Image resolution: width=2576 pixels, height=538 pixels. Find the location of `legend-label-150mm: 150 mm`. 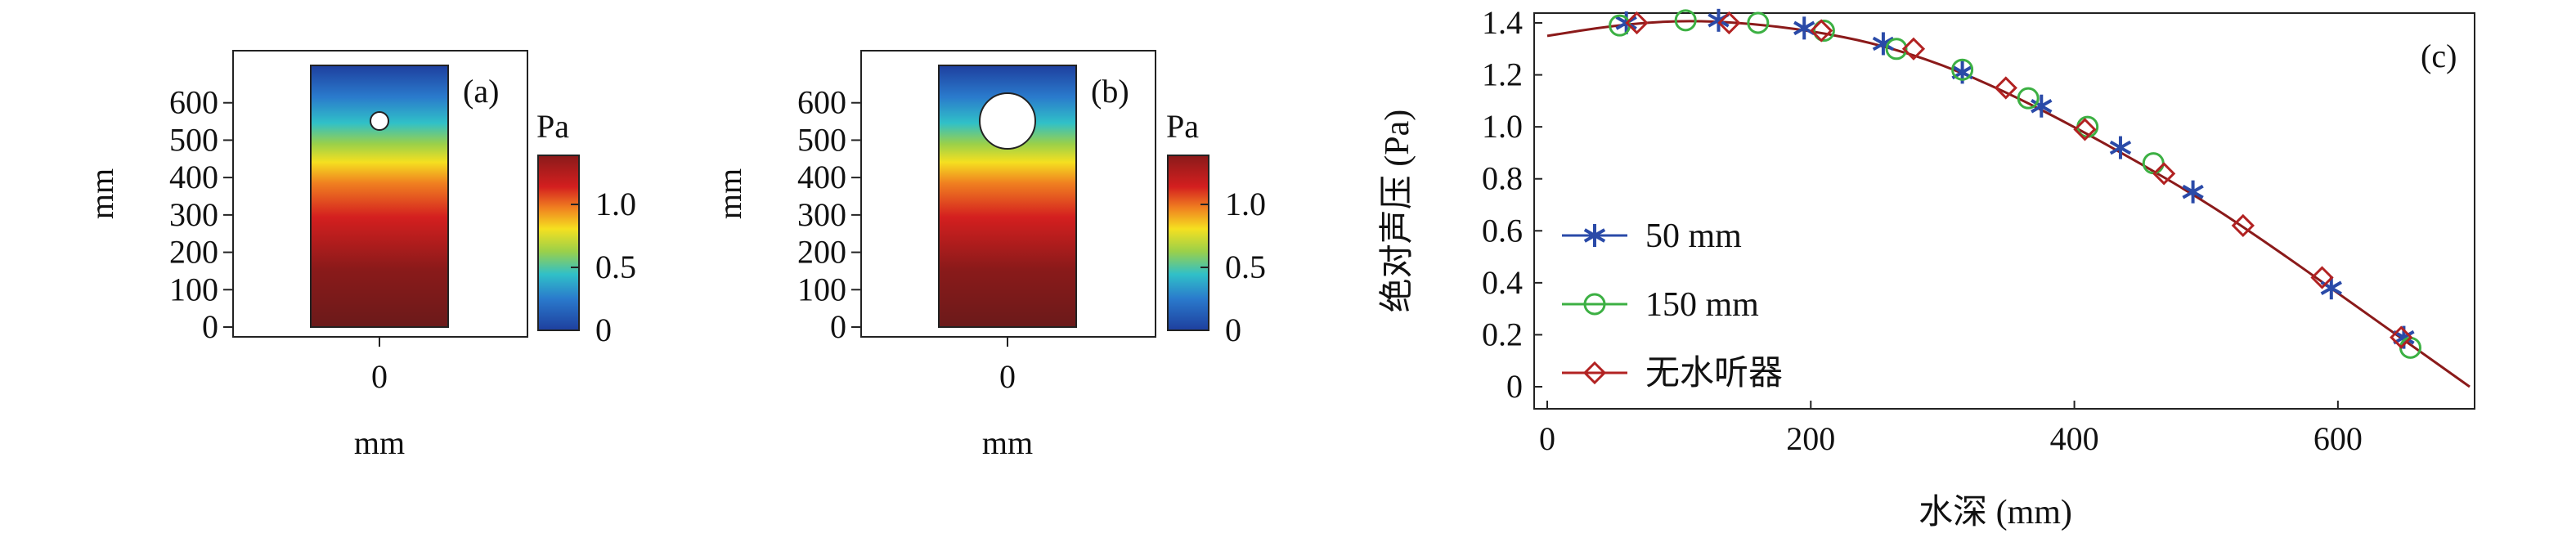

legend-label-150mm: 150 mm is located at coordinates (1702, 305).